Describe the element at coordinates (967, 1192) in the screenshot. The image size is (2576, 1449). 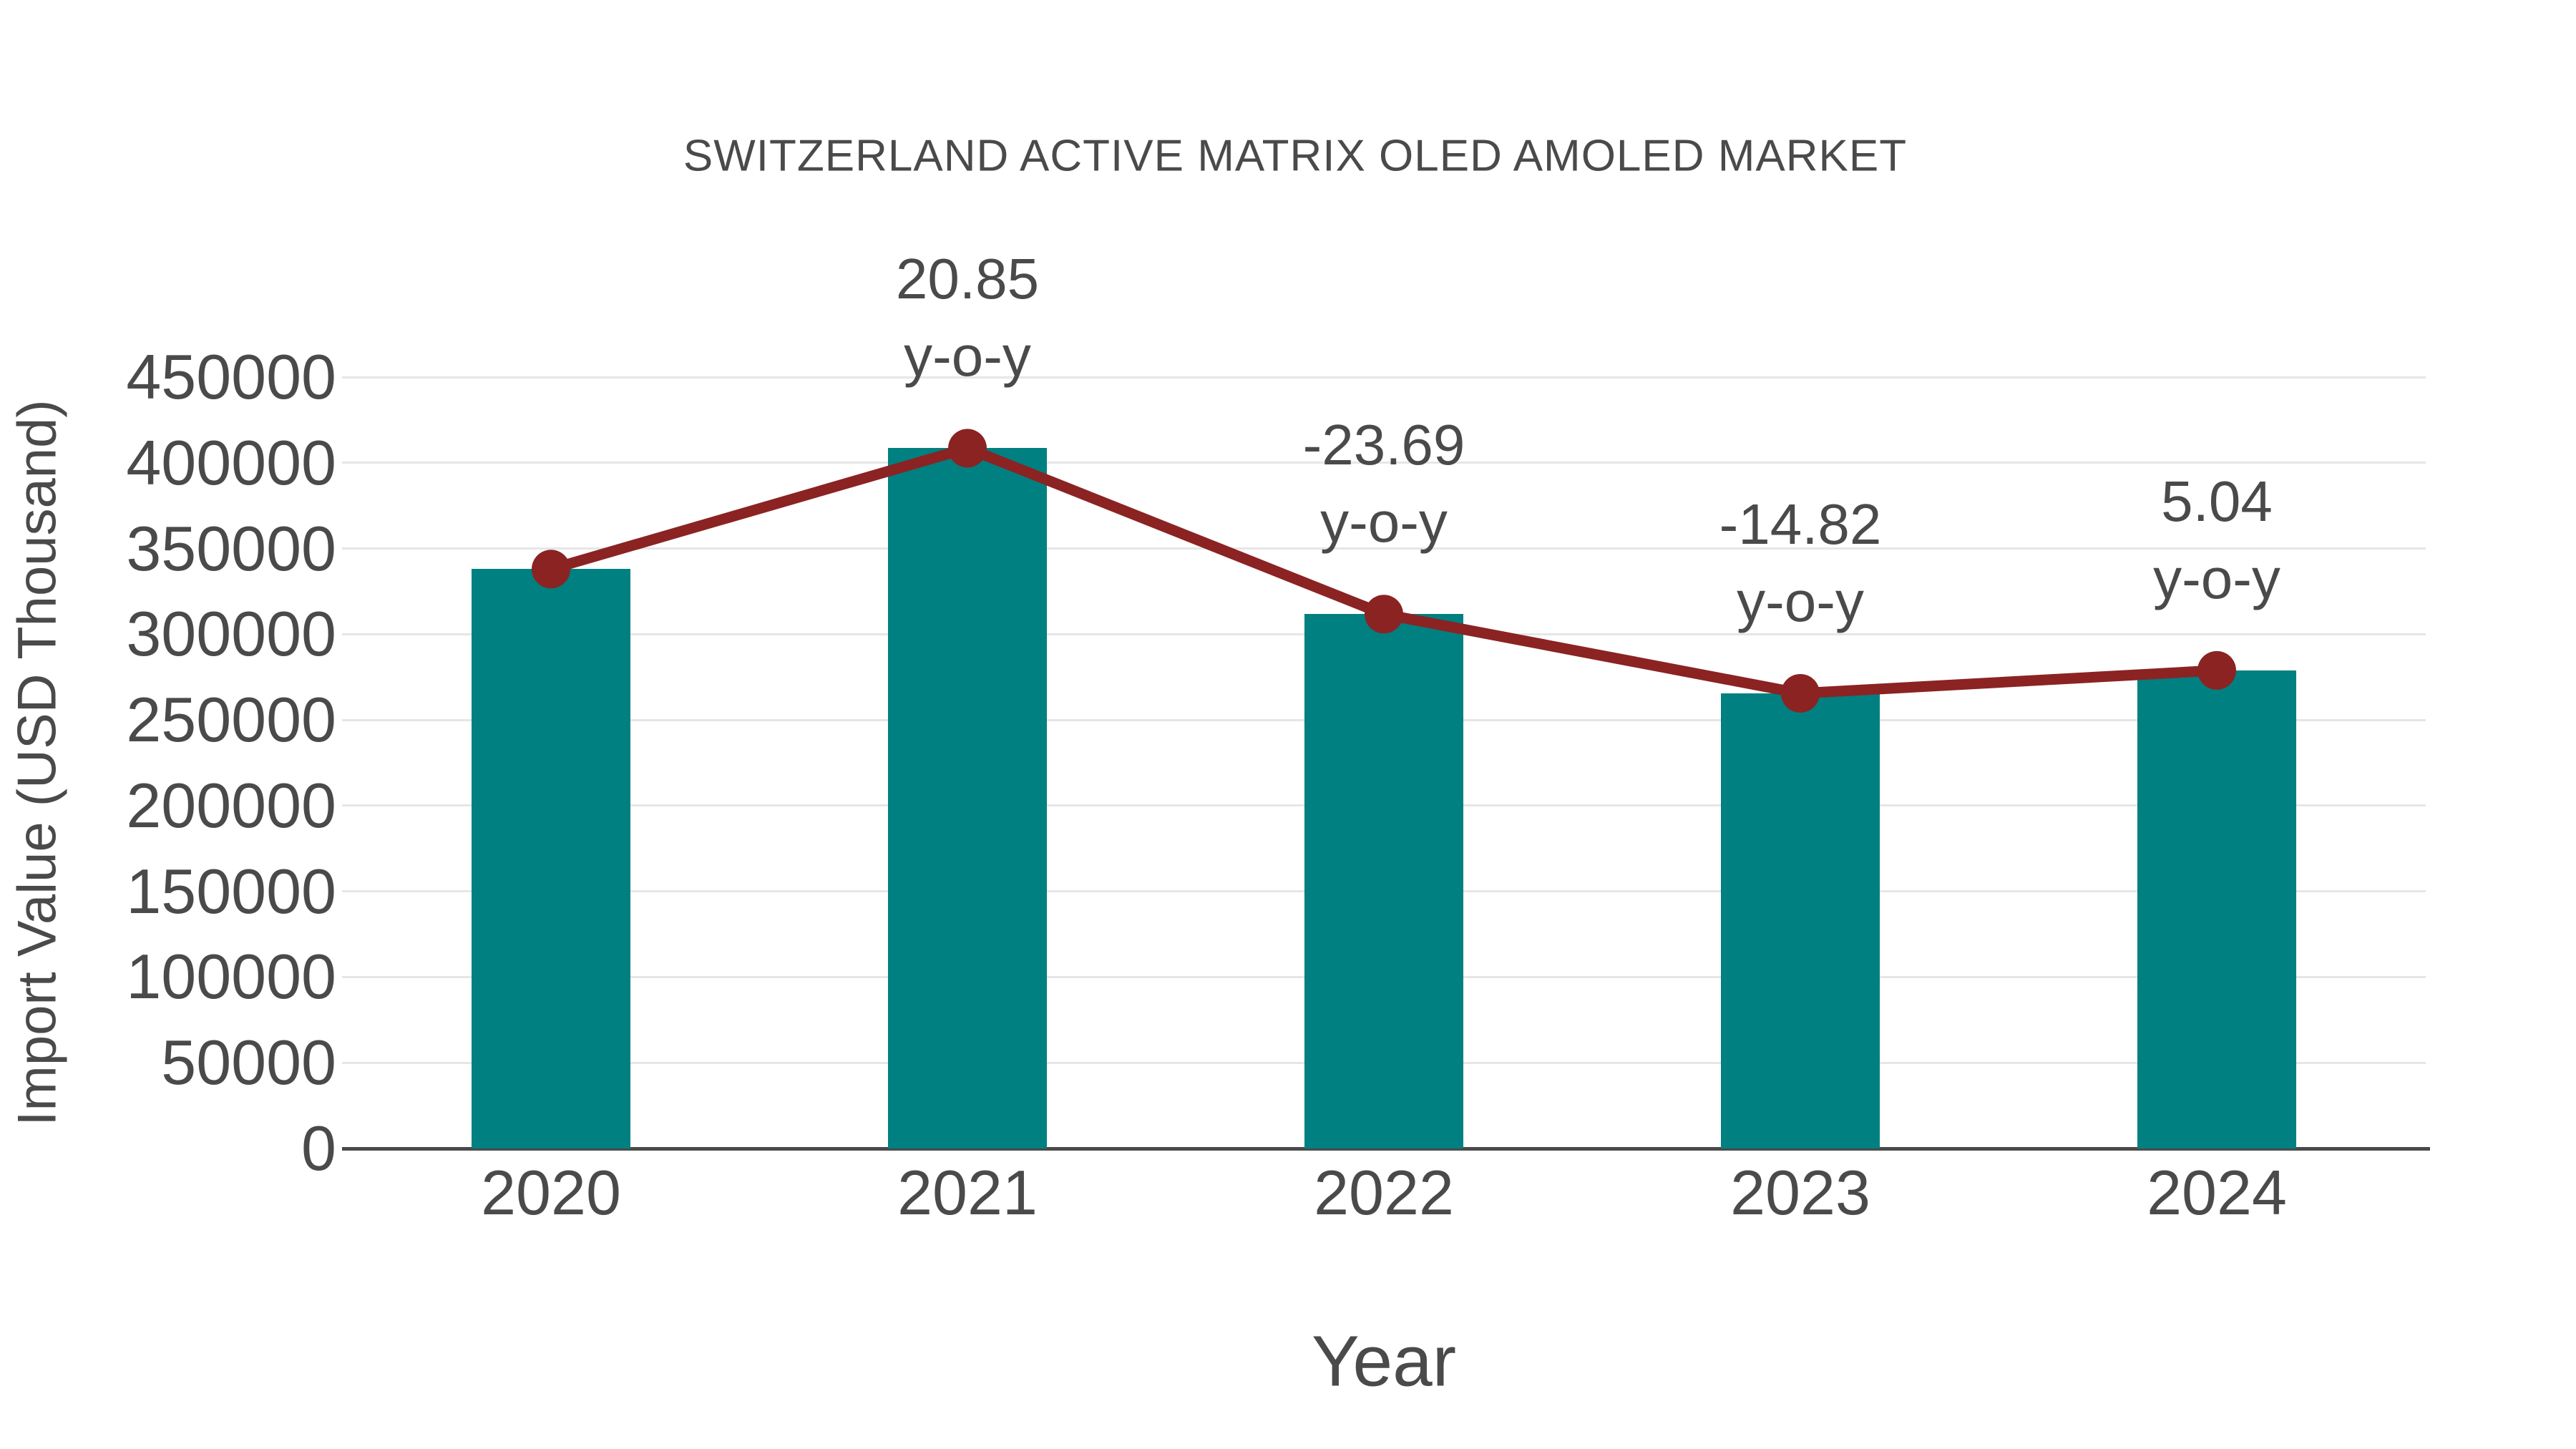
I see `x-tick-label: 2021` at that location.